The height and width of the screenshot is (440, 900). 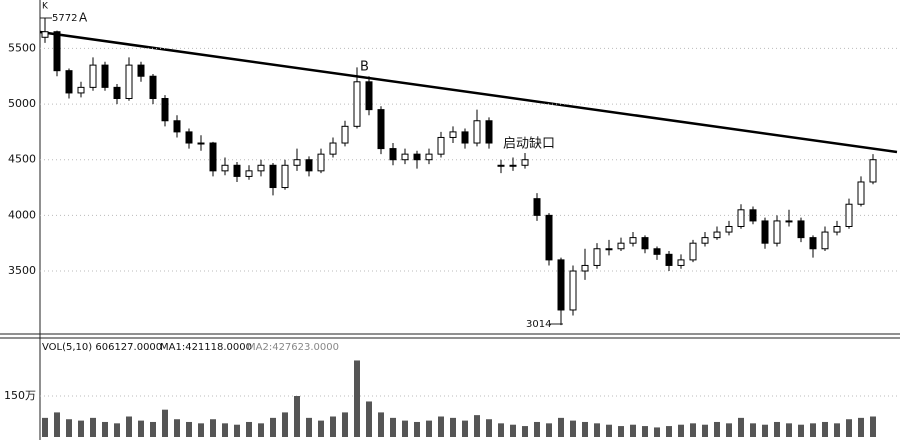 What do you see at coordinates (22, 47) in the screenshot?
I see `y-tick-label: 5500` at bounding box center [22, 47].